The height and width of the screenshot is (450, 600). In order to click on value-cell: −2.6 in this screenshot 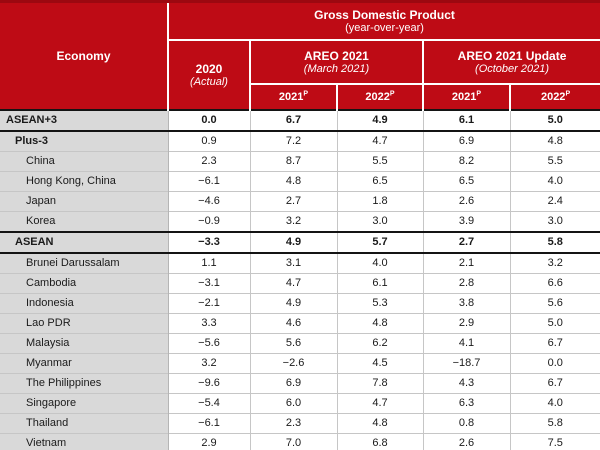, I will do `click(293, 363)`.